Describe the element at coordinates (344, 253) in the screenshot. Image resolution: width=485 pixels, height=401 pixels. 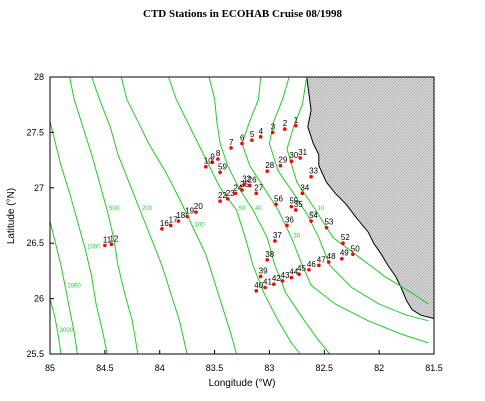
I see `station-label: 49` at that location.